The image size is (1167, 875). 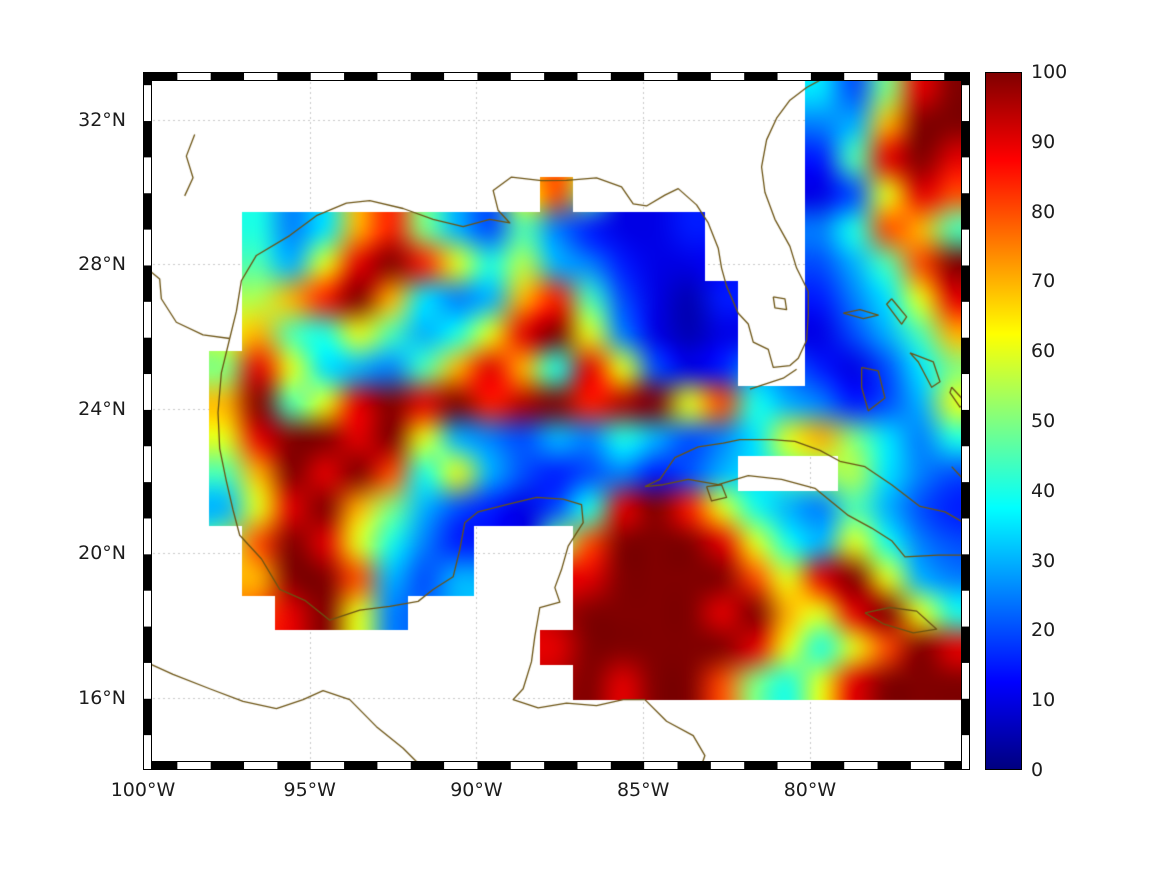 I want to click on x-axis-tick-label: 90°W, so click(x=476, y=790).